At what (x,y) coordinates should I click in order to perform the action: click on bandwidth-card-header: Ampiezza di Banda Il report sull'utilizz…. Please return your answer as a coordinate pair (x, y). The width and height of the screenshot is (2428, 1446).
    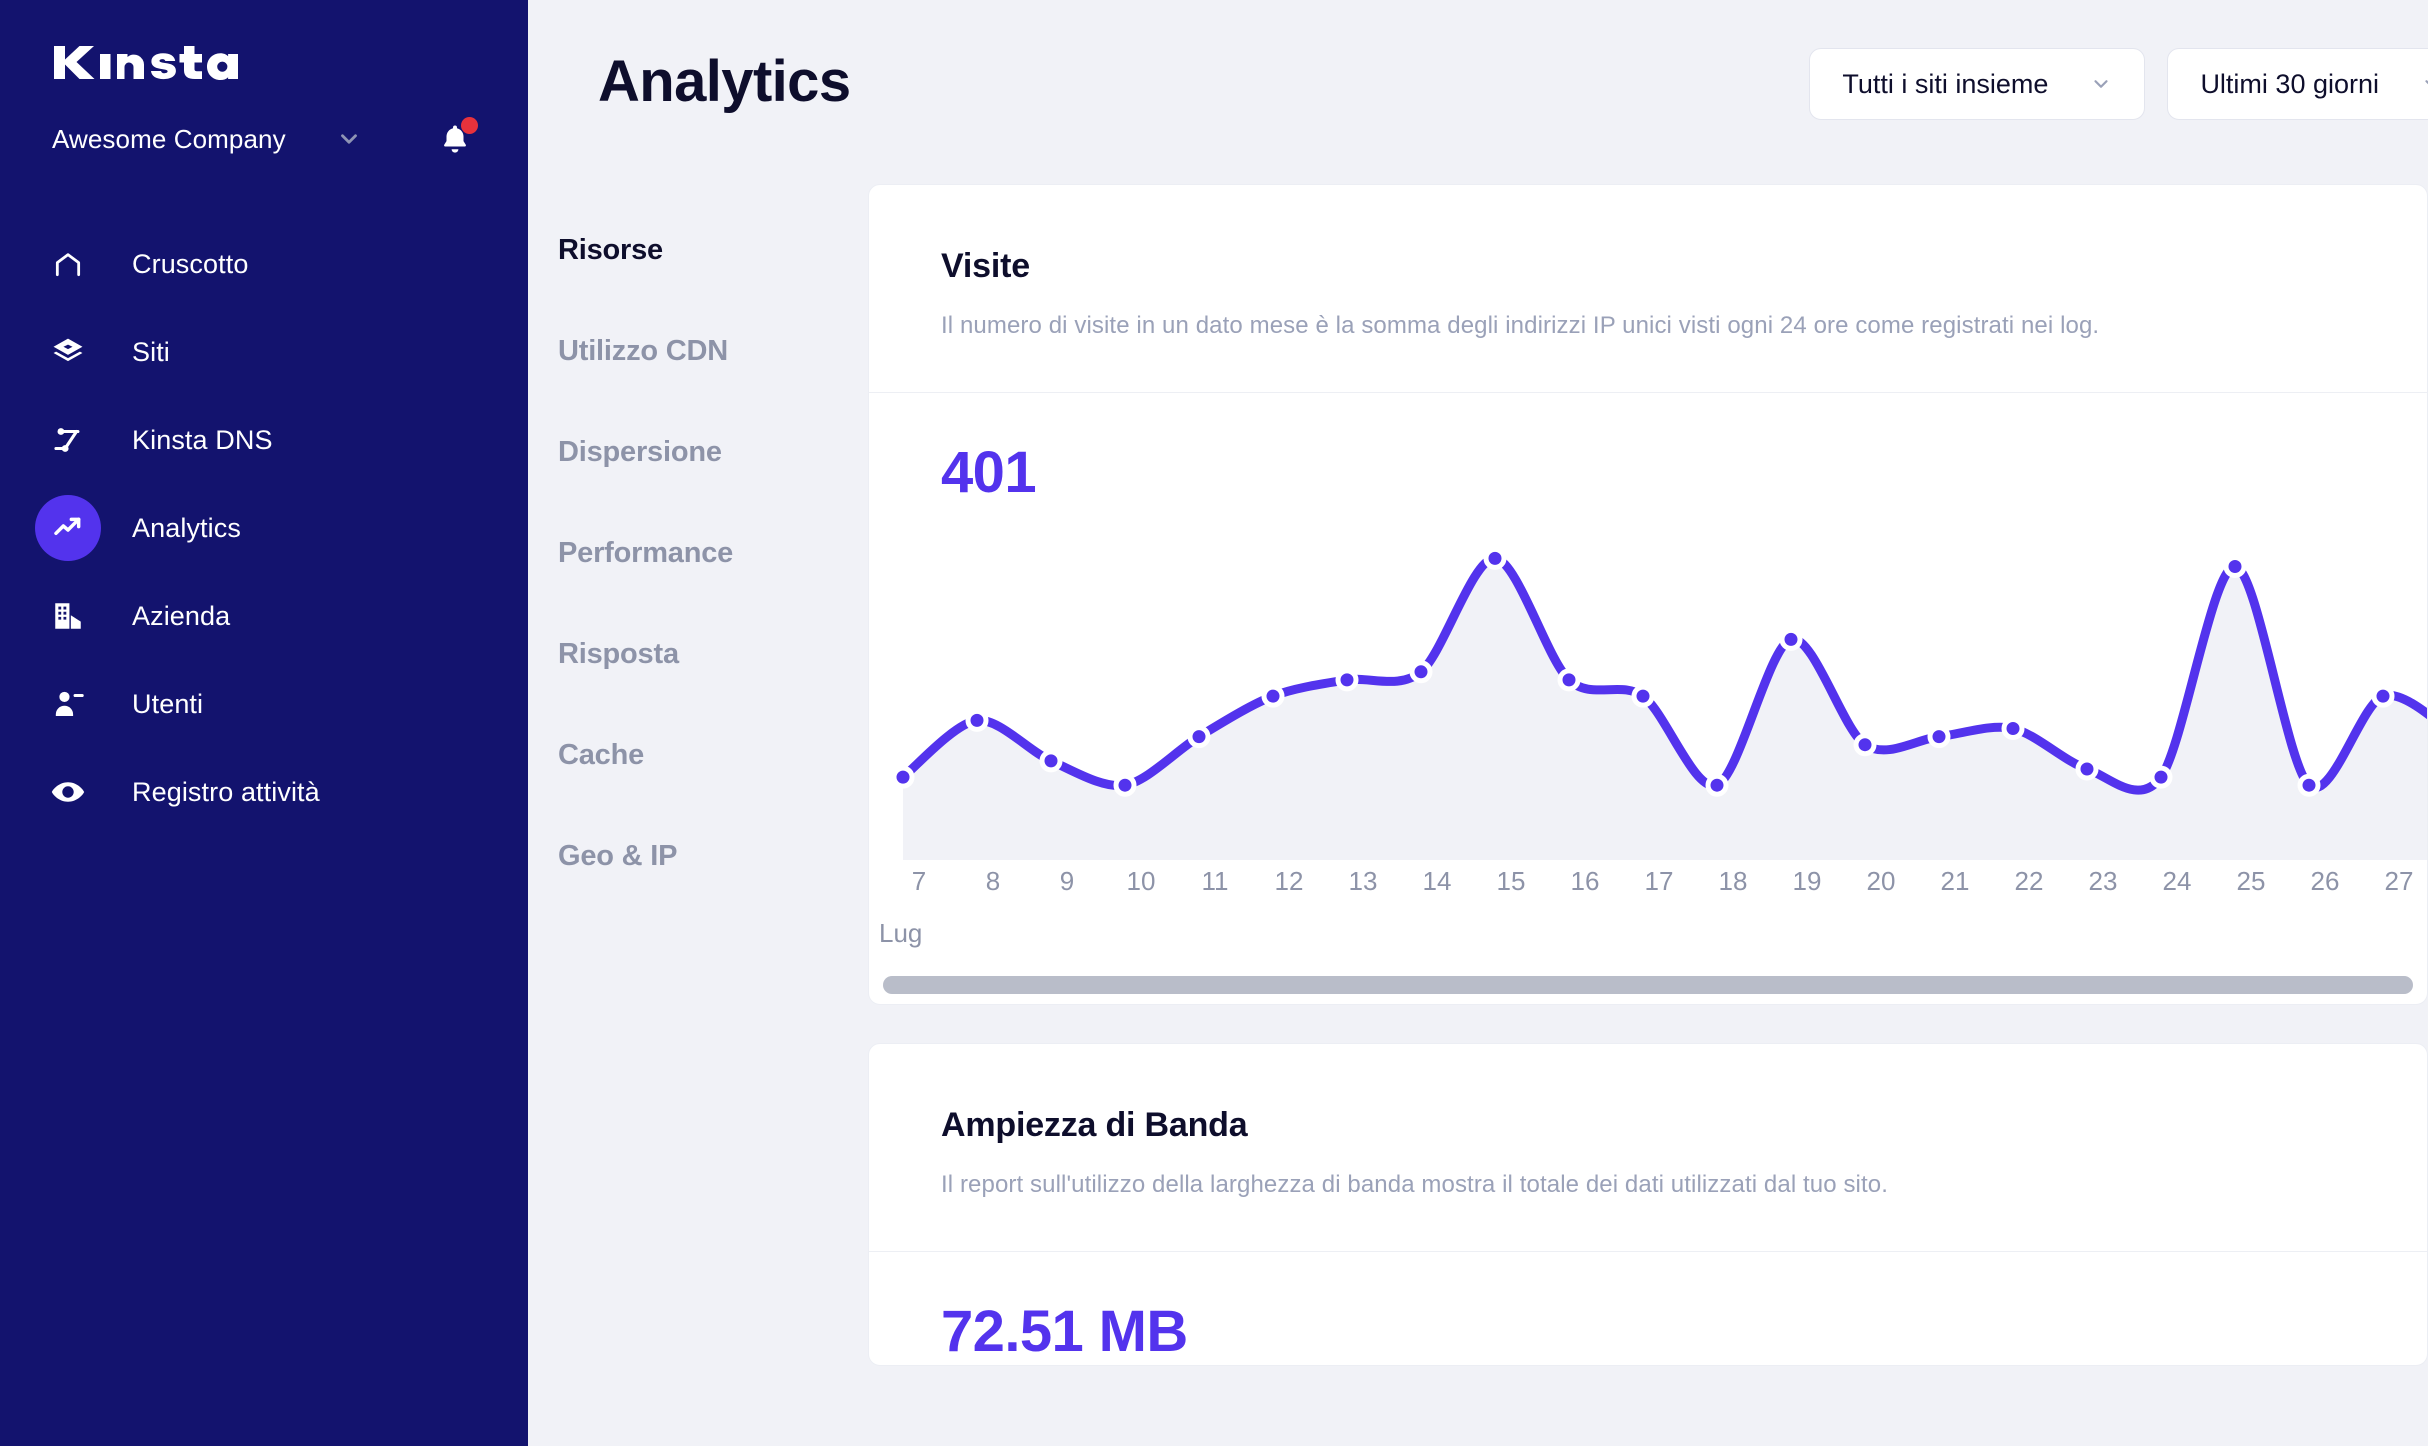
    Looking at the image, I should click on (1648, 1147).